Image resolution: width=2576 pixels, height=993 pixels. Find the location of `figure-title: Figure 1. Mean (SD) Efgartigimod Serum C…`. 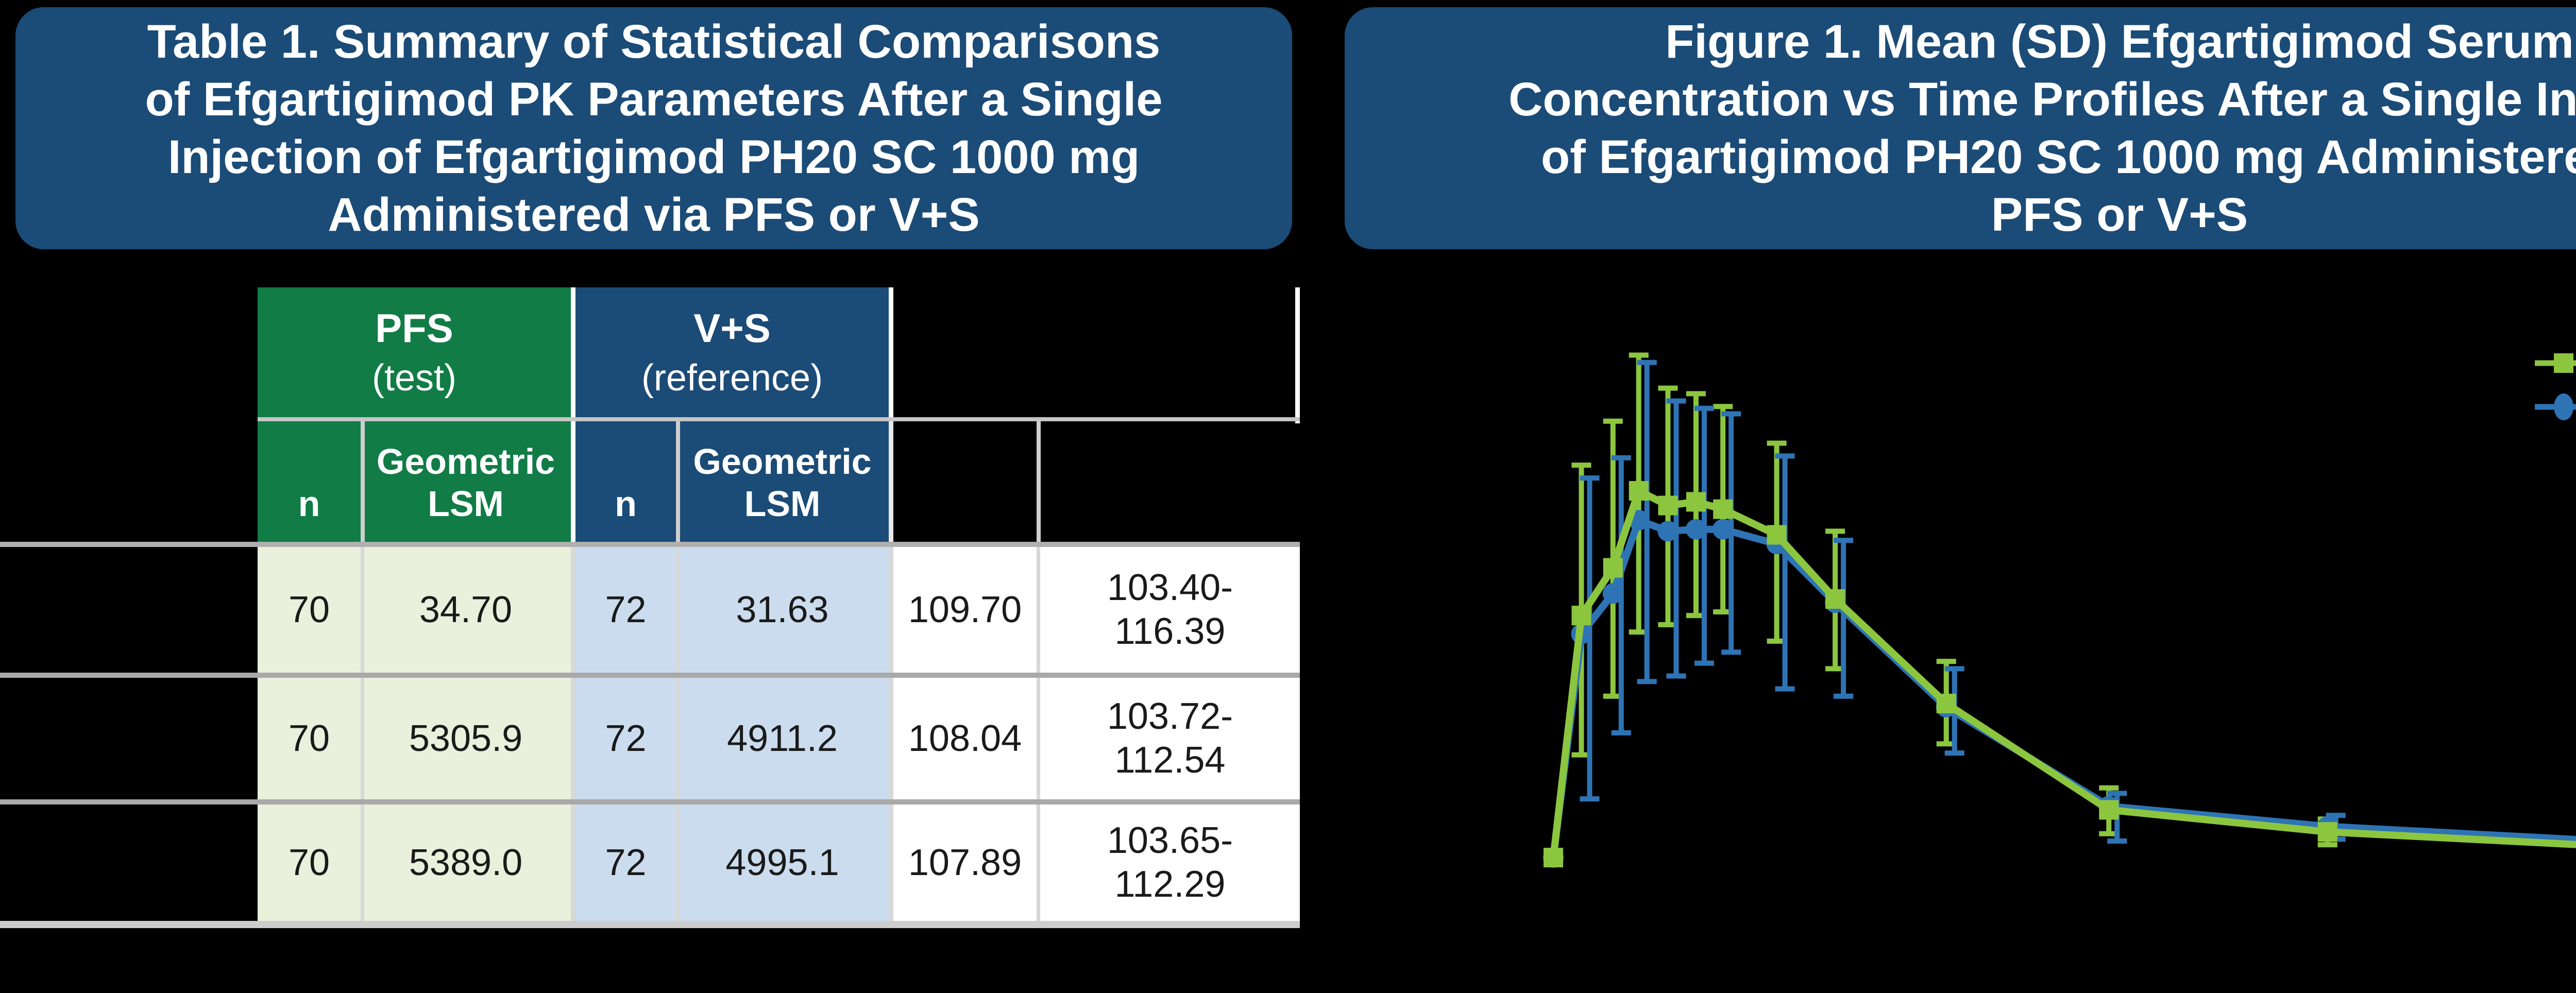

figure-title: Figure 1. Mean (SD) Efgartigimod Serum C… is located at coordinates (2042, 128).